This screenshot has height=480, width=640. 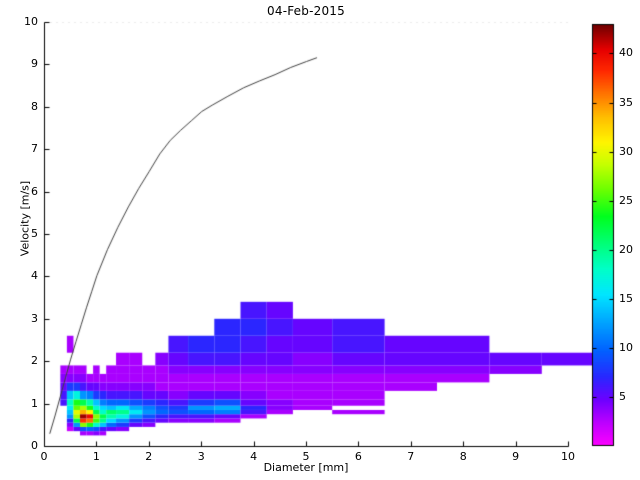 I want to click on colorbar-tick-label: 10, so click(x=626, y=347).